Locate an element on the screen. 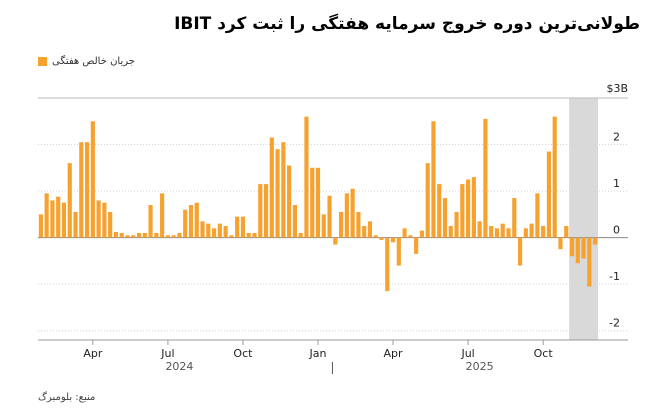 The image size is (662, 415). year-label: 2025 is located at coordinates (480, 366).